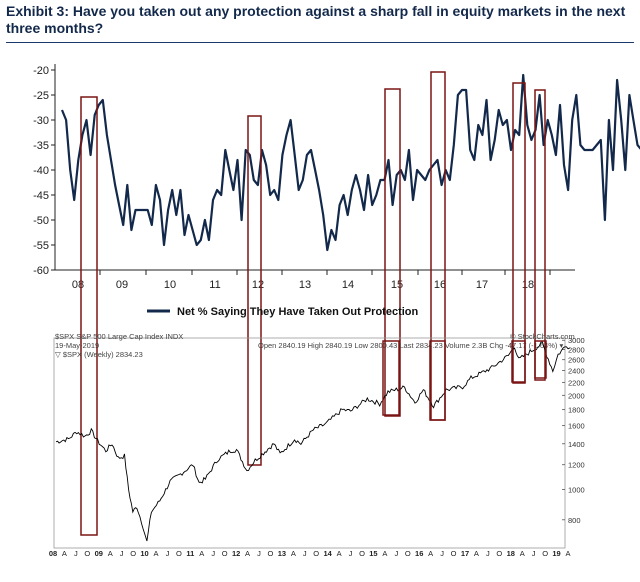 The image size is (640, 582). I want to click on spx-x-tick-label: 11, so click(190, 553).